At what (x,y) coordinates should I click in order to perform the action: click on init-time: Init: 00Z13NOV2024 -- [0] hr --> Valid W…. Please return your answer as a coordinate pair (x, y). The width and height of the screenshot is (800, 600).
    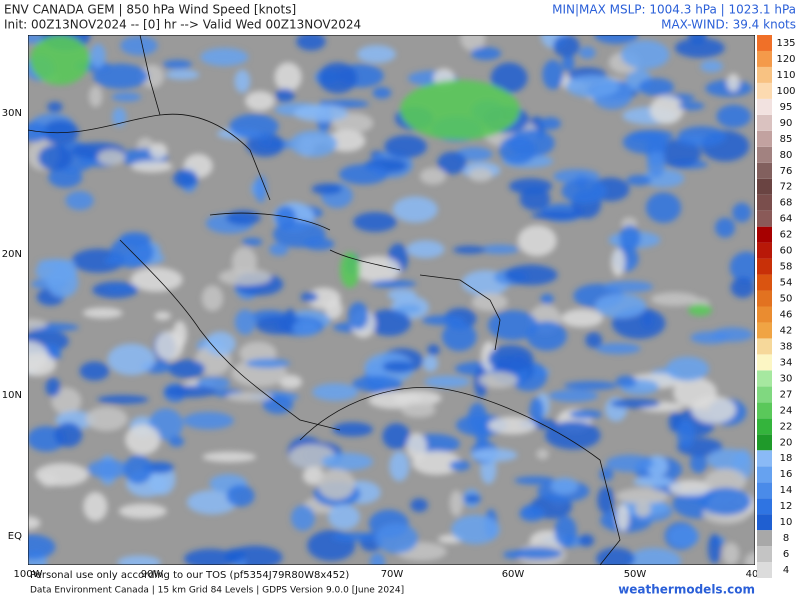
    Looking at the image, I should click on (182, 25).